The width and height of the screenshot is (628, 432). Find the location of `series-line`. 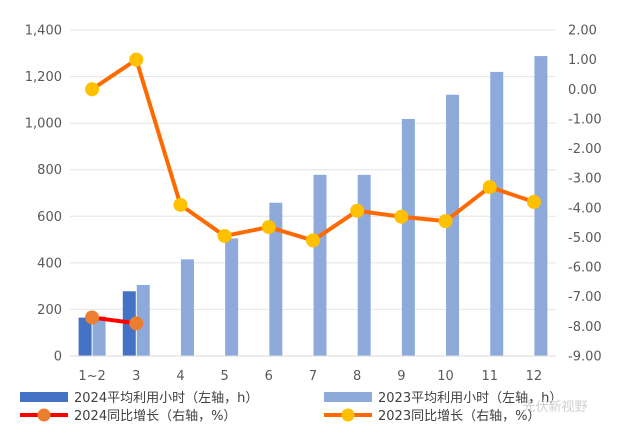

series-line is located at coordinates (114, 320).